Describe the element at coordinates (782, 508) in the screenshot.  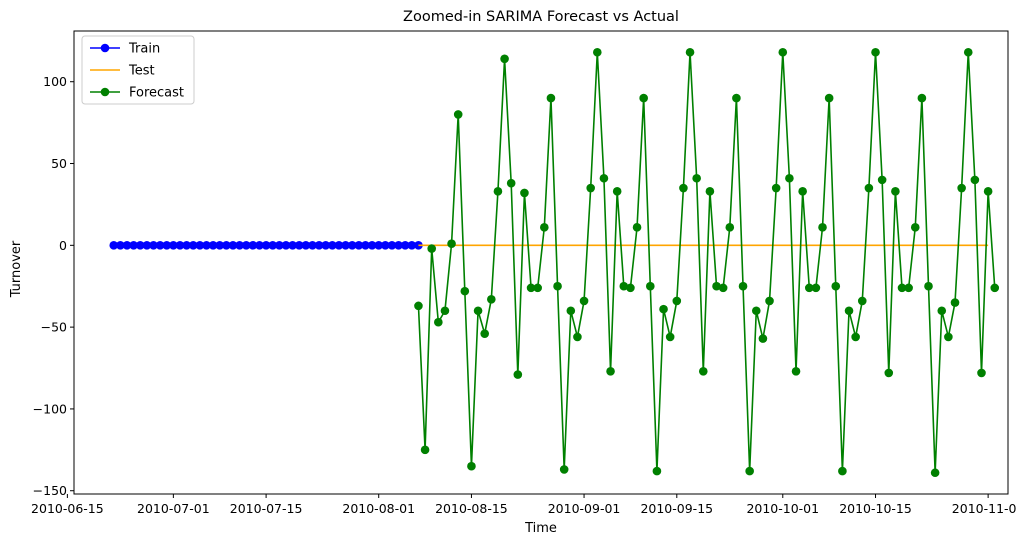
I see `x-tick-label: 2010-10-01` at that location.